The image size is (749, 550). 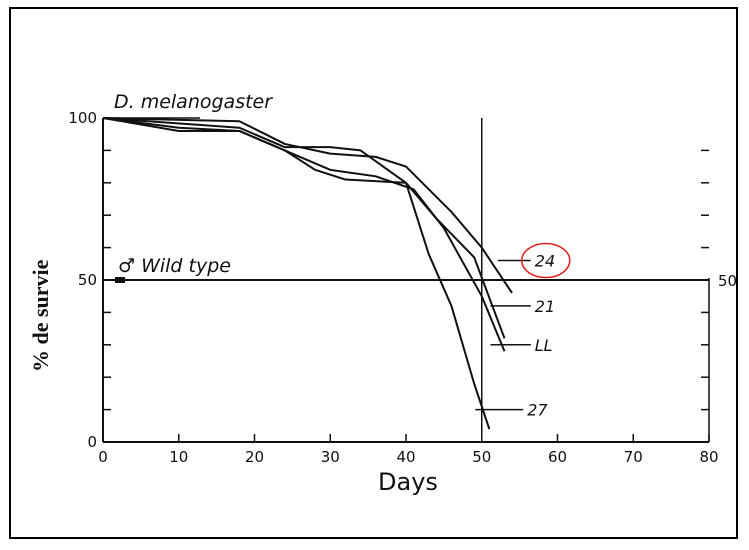 I want to click on annotation-group: 24 21 LL 27, so click(x=523, y=331).